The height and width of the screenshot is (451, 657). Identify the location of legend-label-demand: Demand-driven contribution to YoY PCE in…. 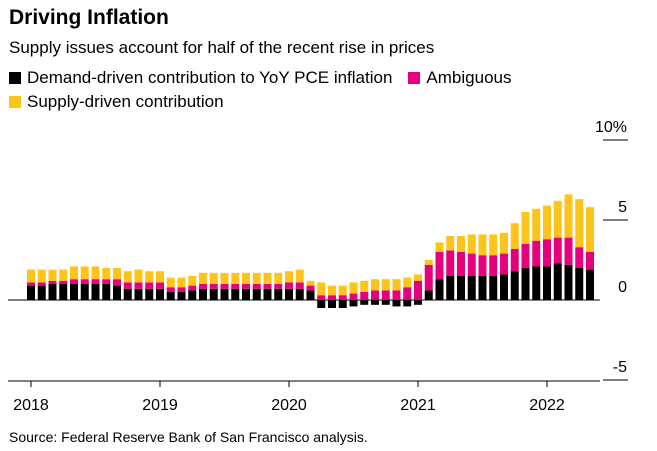
(210, 77).